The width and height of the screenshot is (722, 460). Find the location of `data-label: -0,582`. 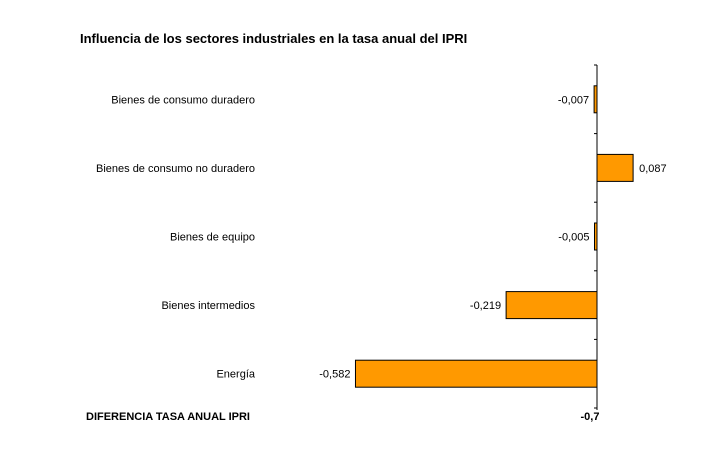

data-label: -0,582 is located at coordinates (334, 375).